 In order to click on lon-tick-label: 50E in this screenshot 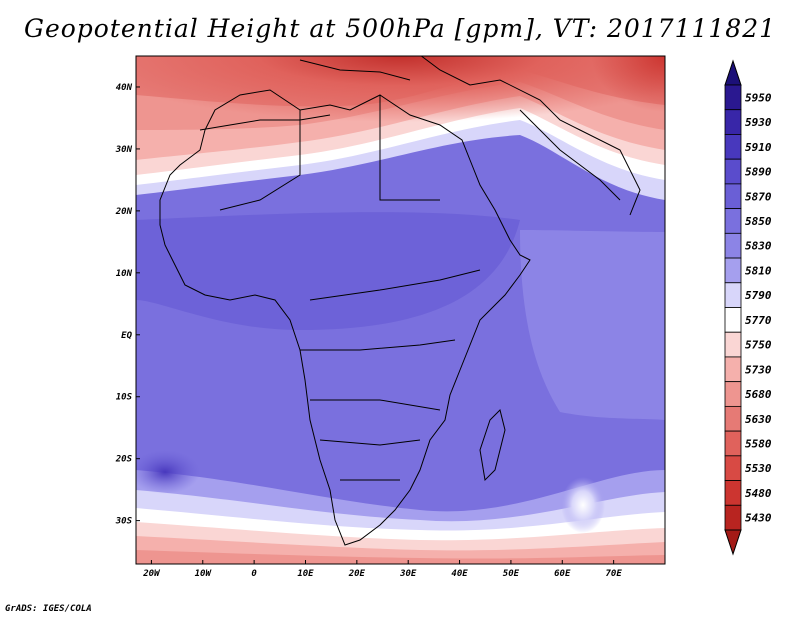, I will do `click(511, 574)`.